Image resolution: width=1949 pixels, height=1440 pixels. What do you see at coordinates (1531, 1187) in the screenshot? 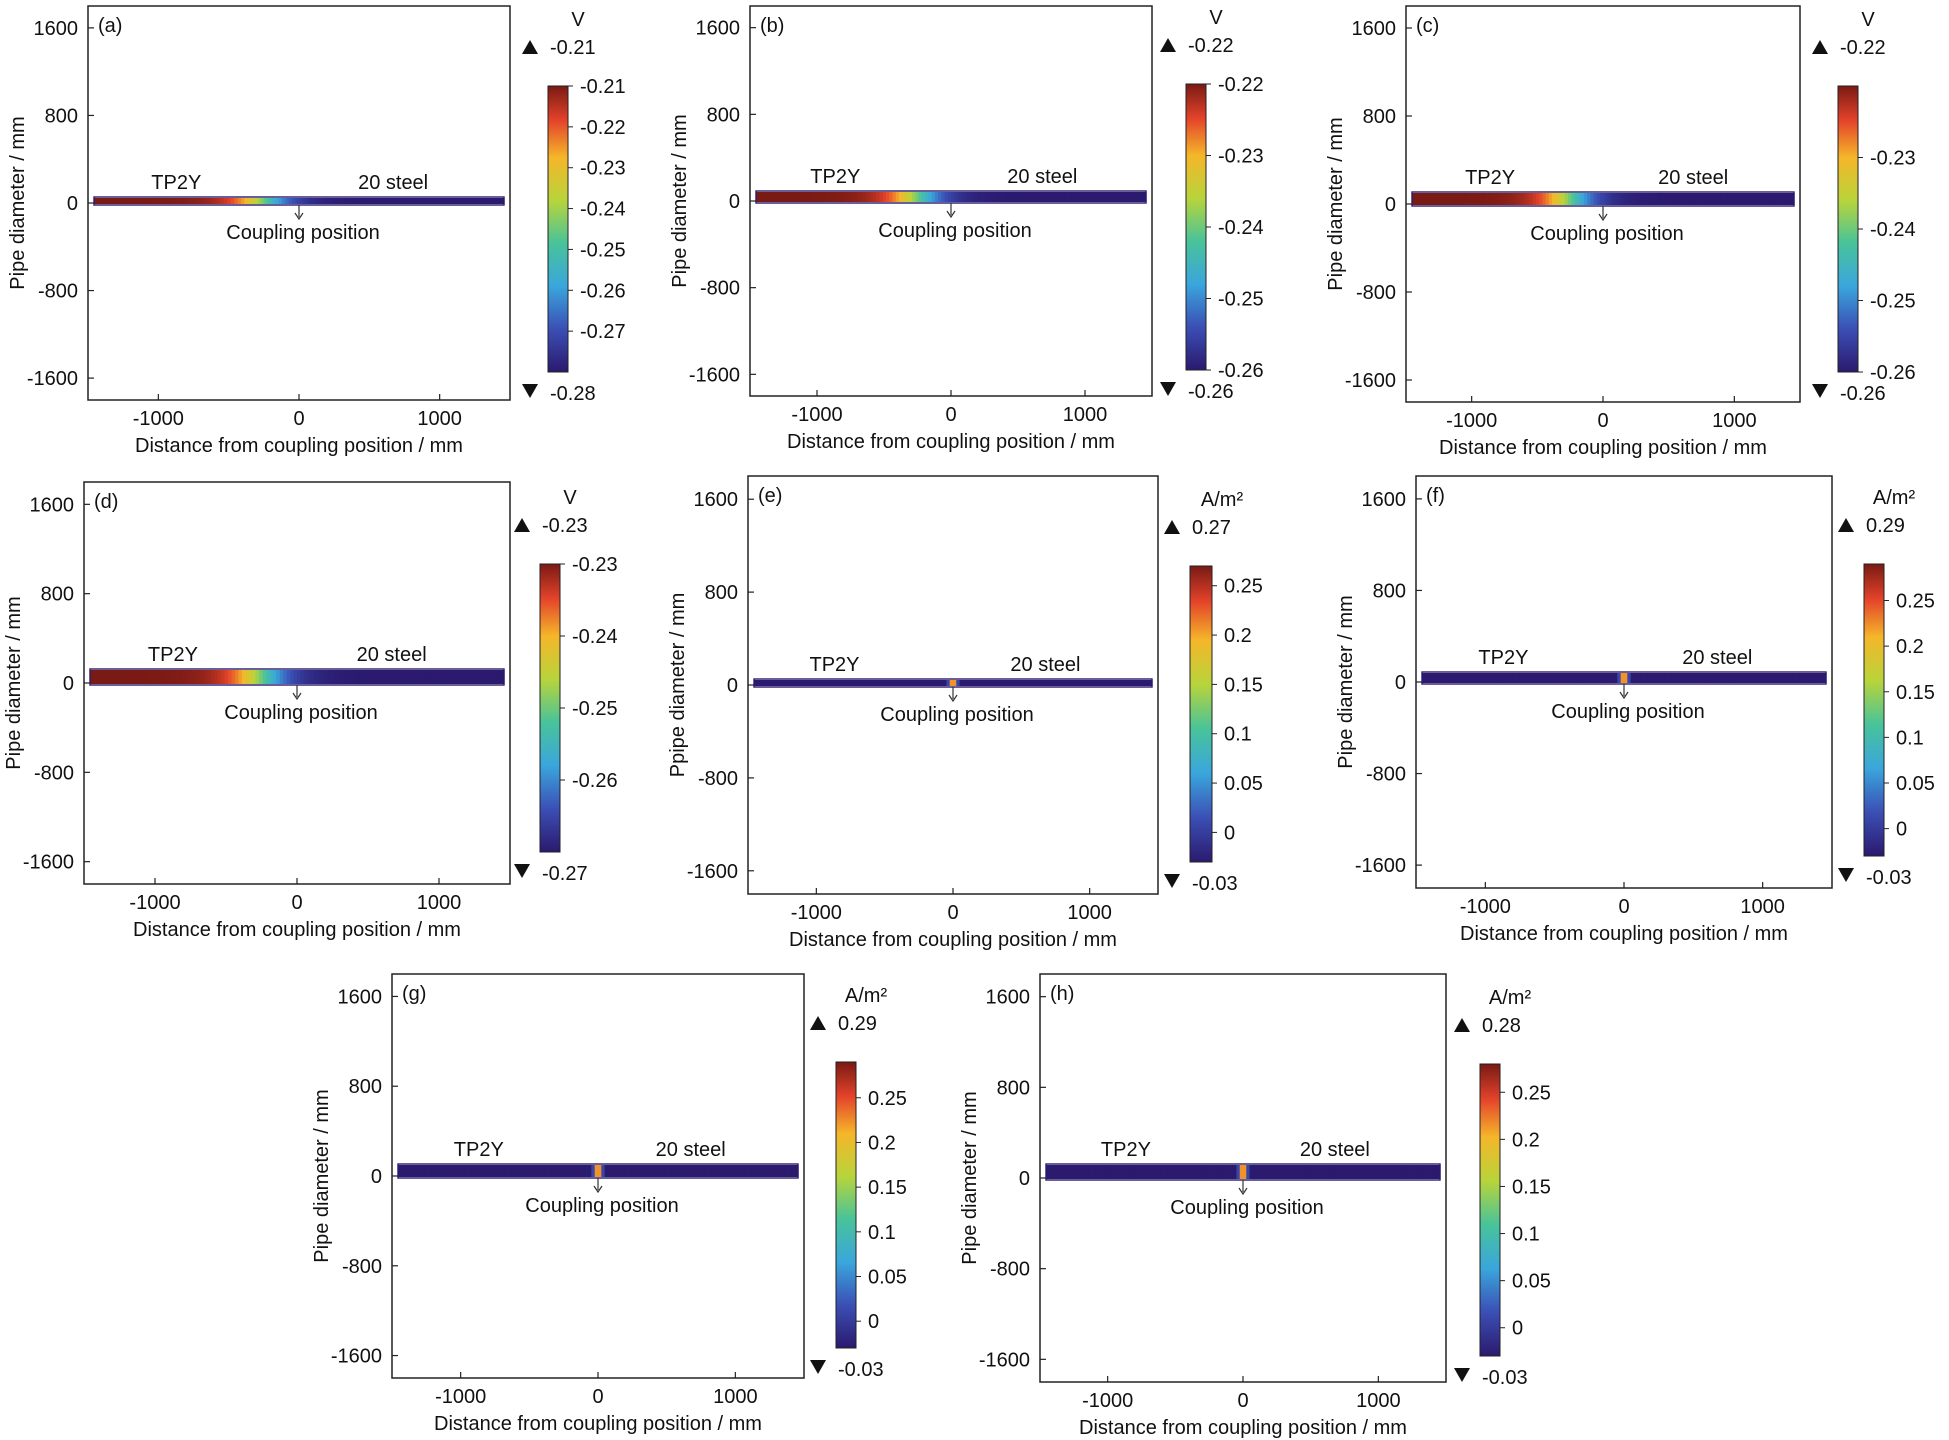
I see `colorbar-tick-label: 0.15` at bounding box center [1531, 1187].